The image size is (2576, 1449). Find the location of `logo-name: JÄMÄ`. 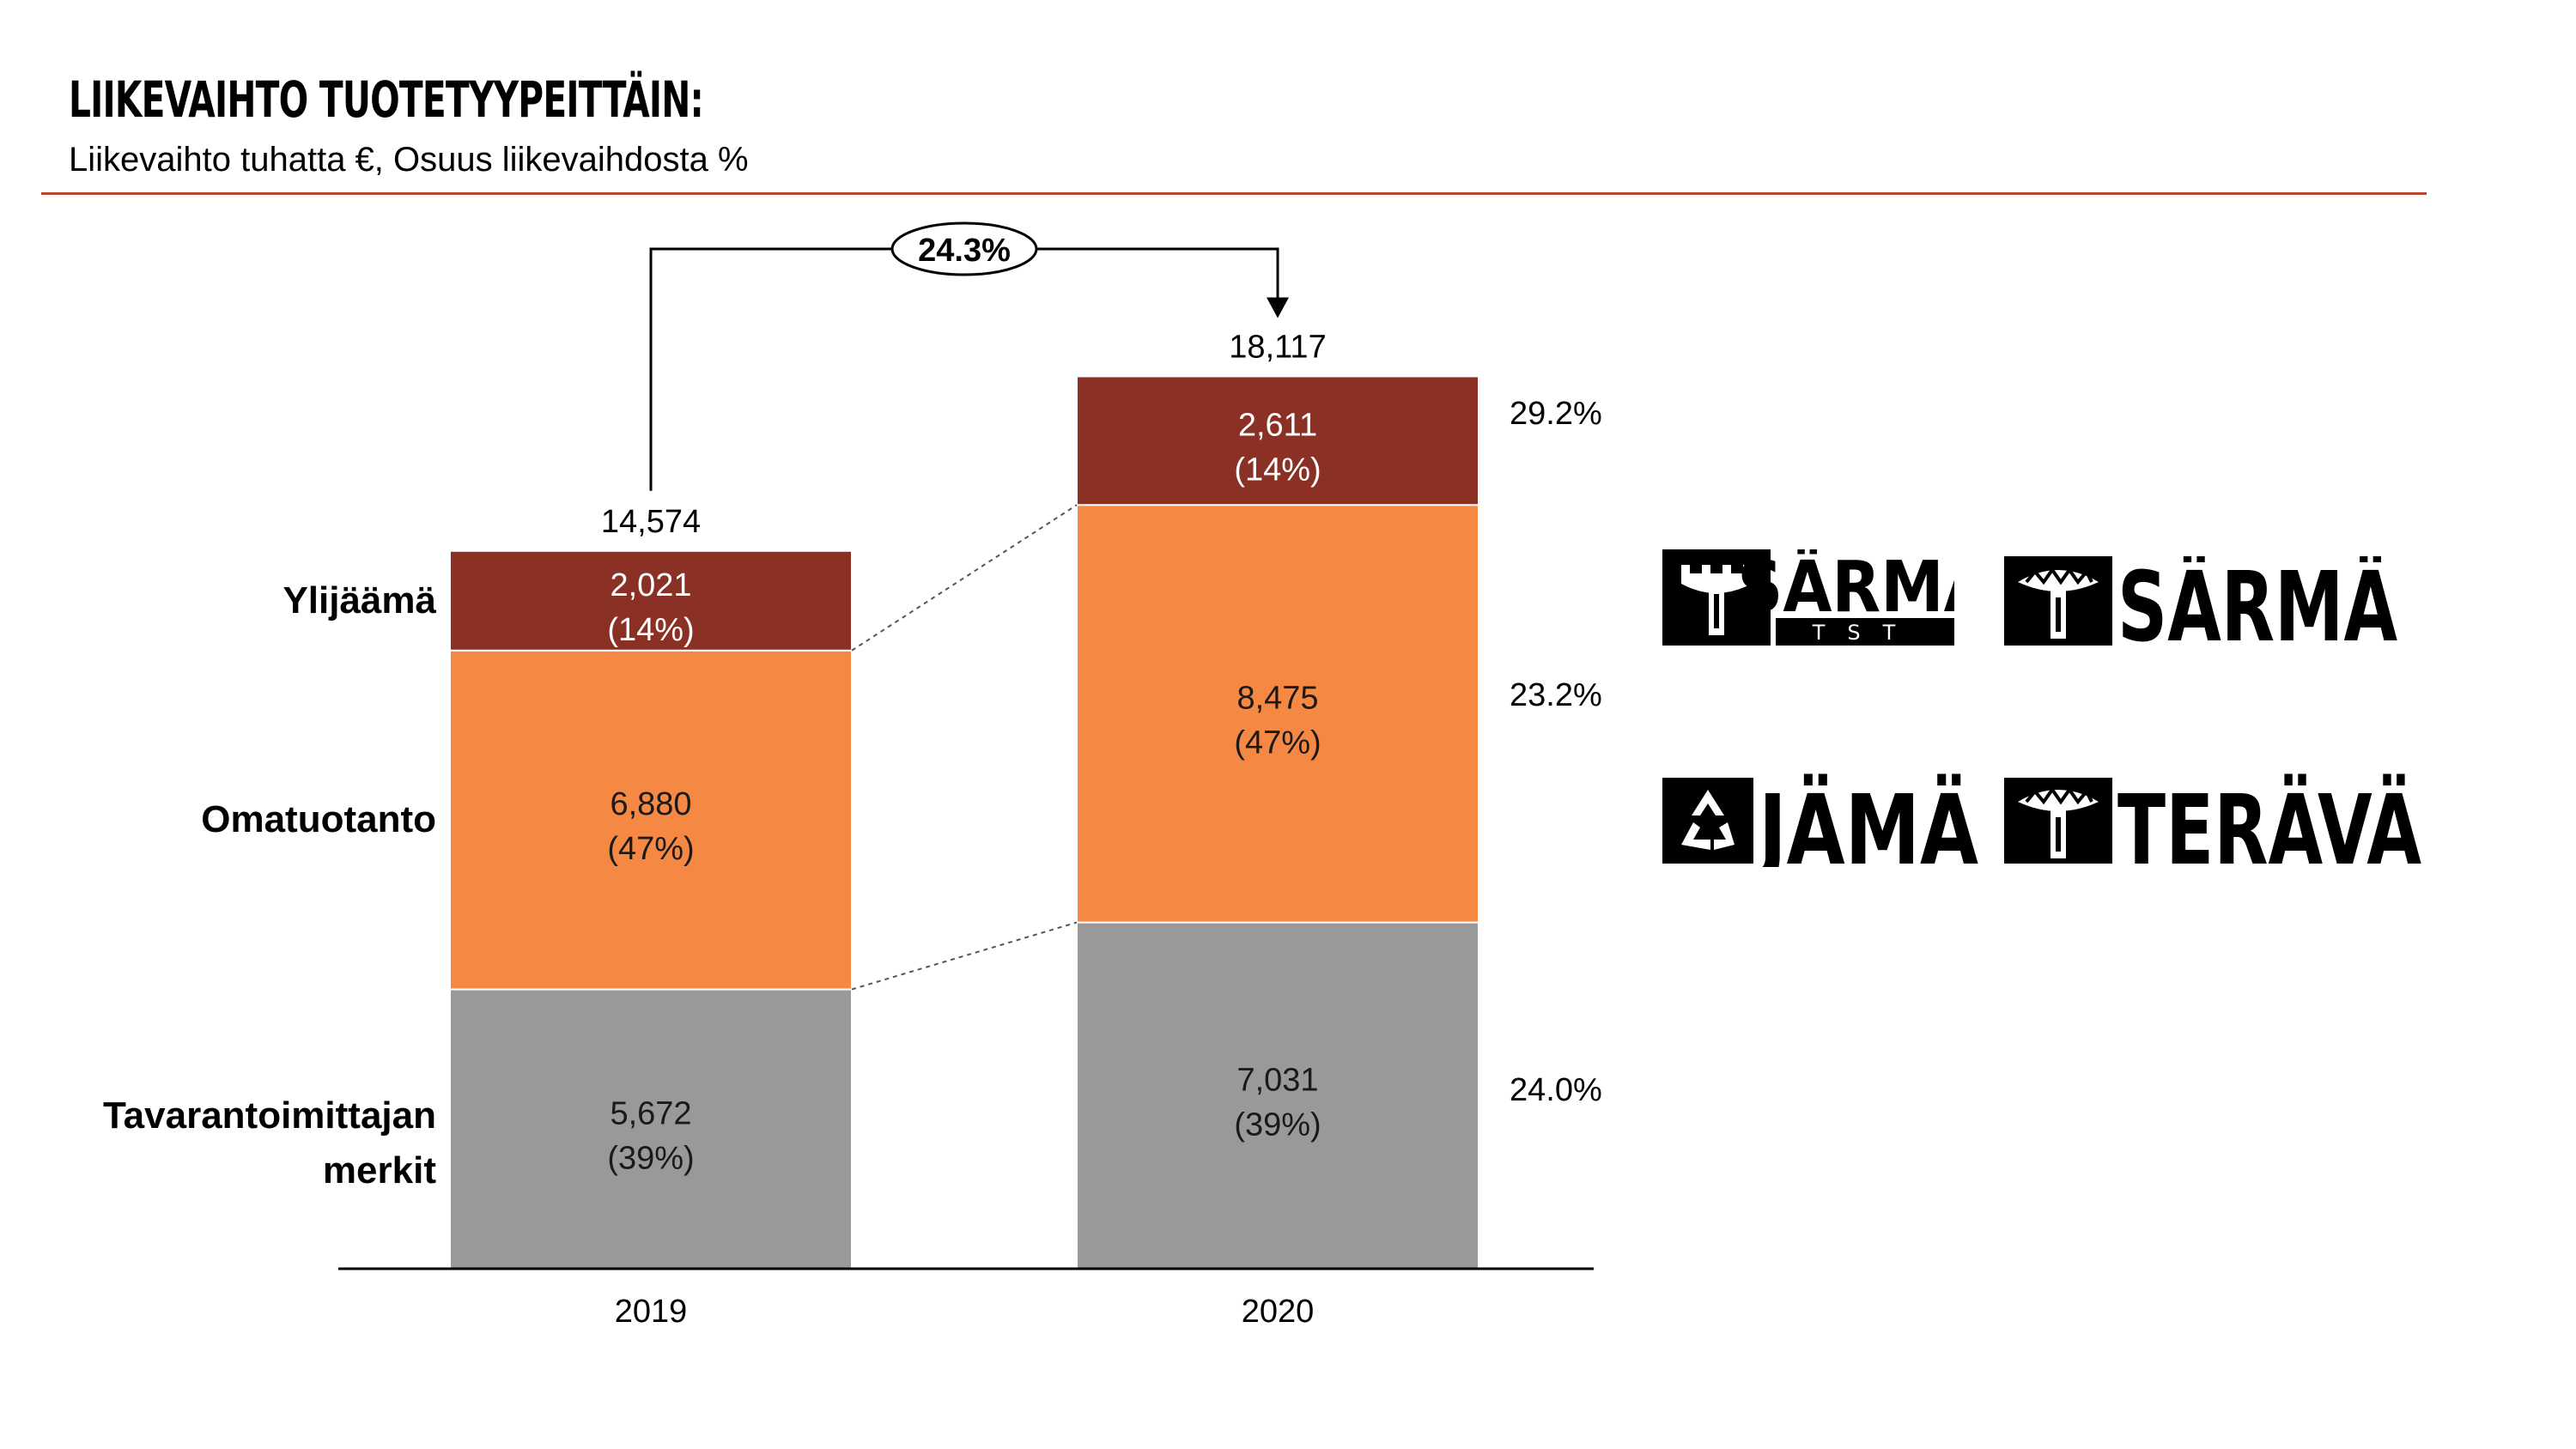

logo-name: JÄMÄ is located at coordinates (1866, 820).